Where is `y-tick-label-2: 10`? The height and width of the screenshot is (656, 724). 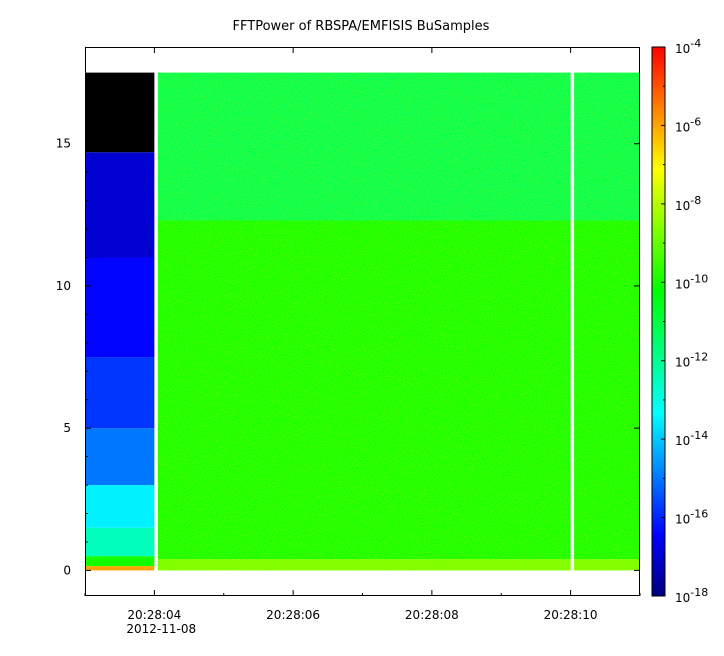 y-tick-label-2: 10 is located at coordinates (63, 286).